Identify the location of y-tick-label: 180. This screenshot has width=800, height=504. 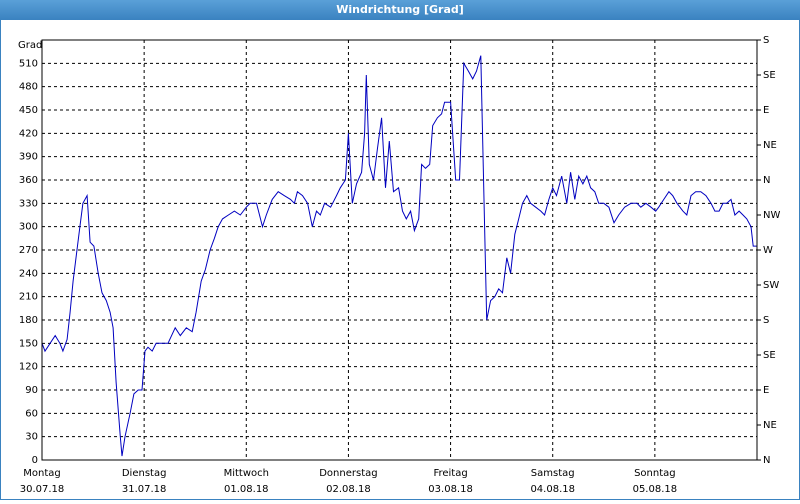
(28, 320).